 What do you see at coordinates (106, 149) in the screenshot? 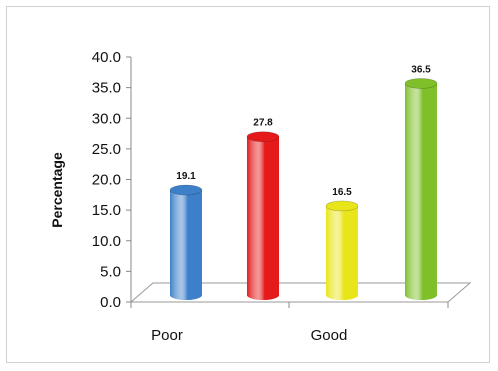
I see `y-tick-label: 25.0` at bounding box center [106, 149].